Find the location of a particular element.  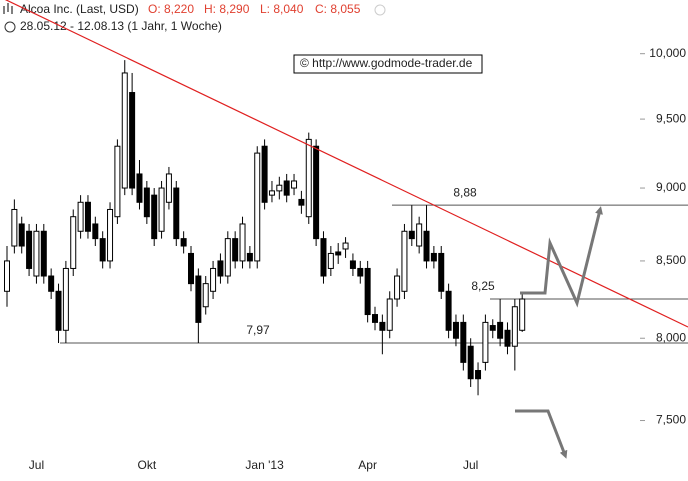

source: © http://www.godmode-trader.de is located at coordinates (386, 63).